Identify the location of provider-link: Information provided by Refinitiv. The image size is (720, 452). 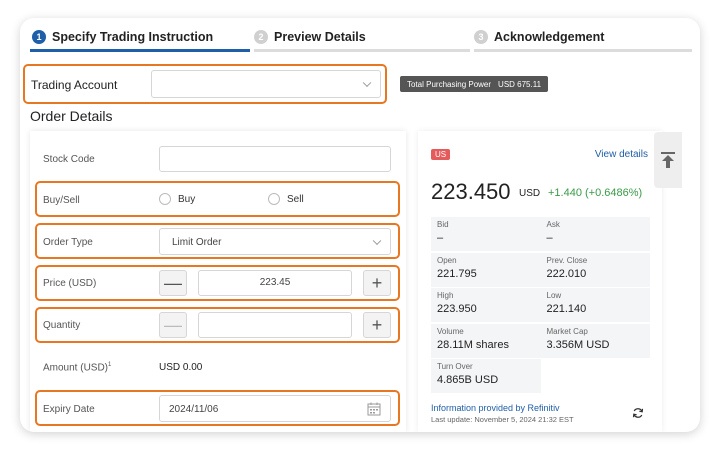
(495, 408).